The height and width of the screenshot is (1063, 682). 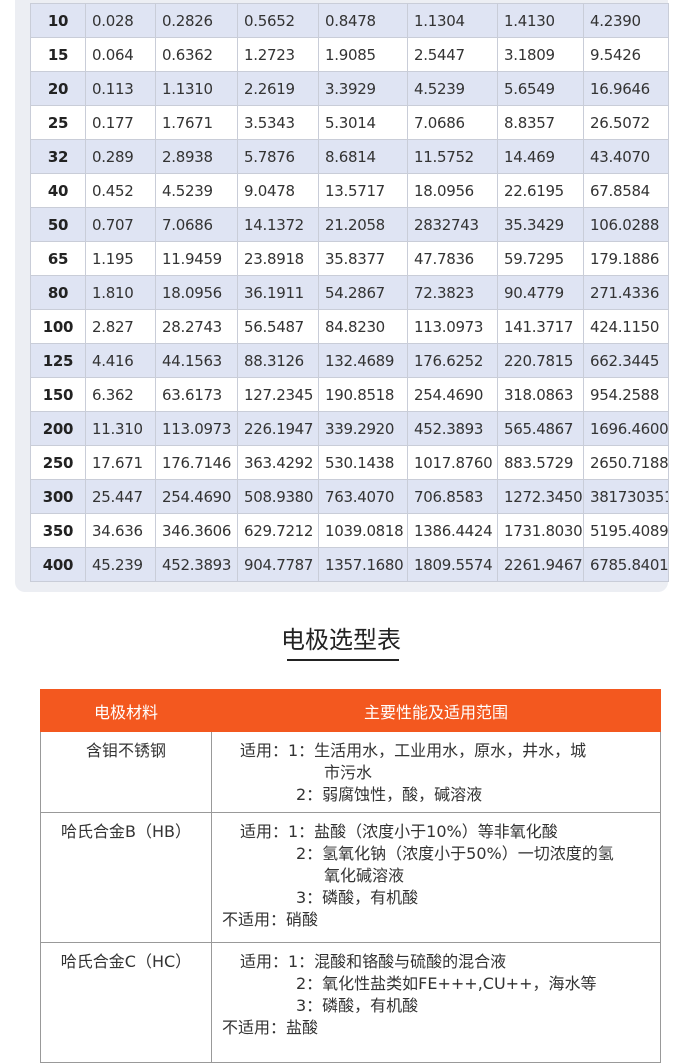 What do you see at coordinates (626, 496) in the screenshot?
I see `flow-cell: 381730351` at bounding box center [626, 496].